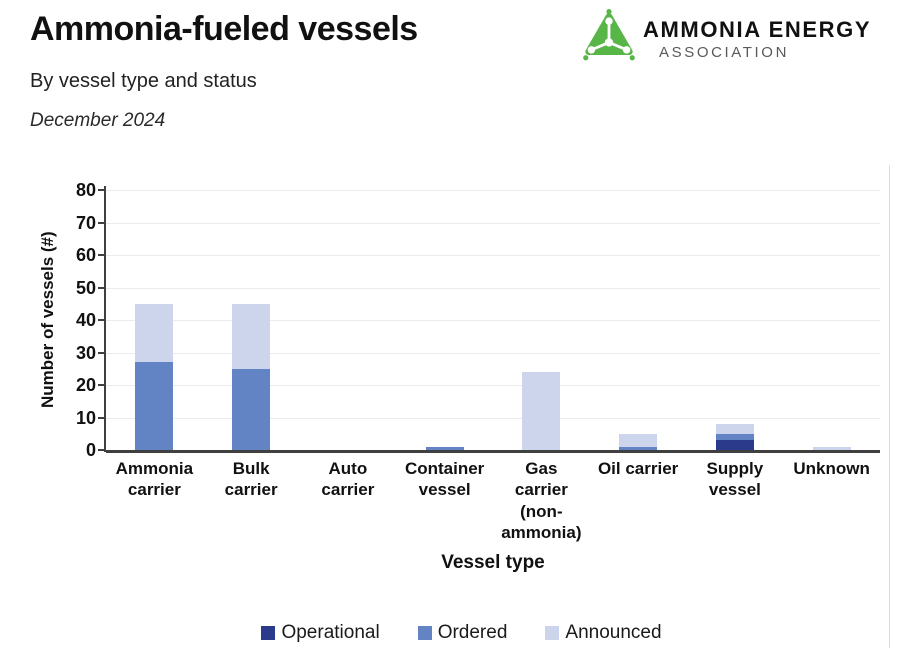 Image resolution: width=897 pixels, height=654 pixels. I want to click on aea-logo-text: AMMONIA ENERGY ASSOCIATION, so click(757, 34).